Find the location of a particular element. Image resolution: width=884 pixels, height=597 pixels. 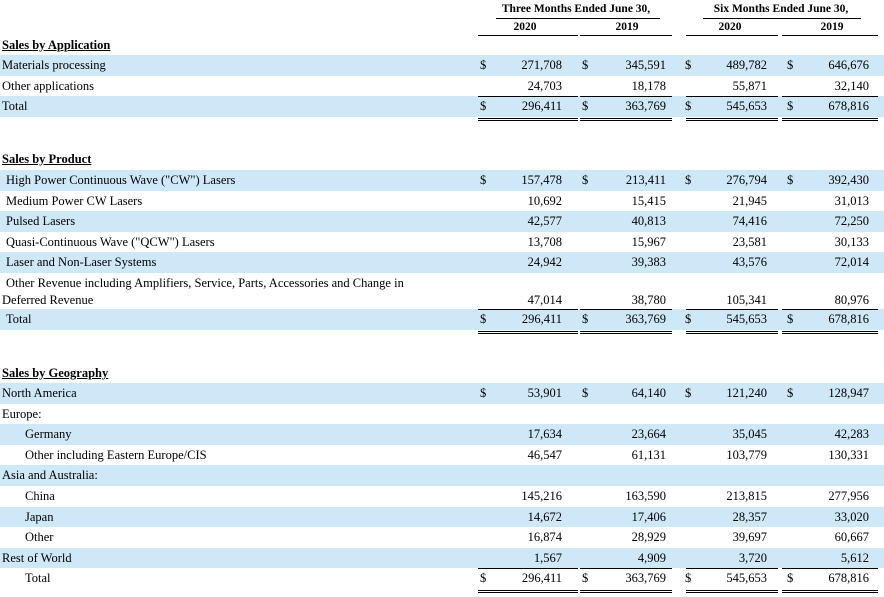

cell-value: 55,871 is located at coordinates (749, 85).